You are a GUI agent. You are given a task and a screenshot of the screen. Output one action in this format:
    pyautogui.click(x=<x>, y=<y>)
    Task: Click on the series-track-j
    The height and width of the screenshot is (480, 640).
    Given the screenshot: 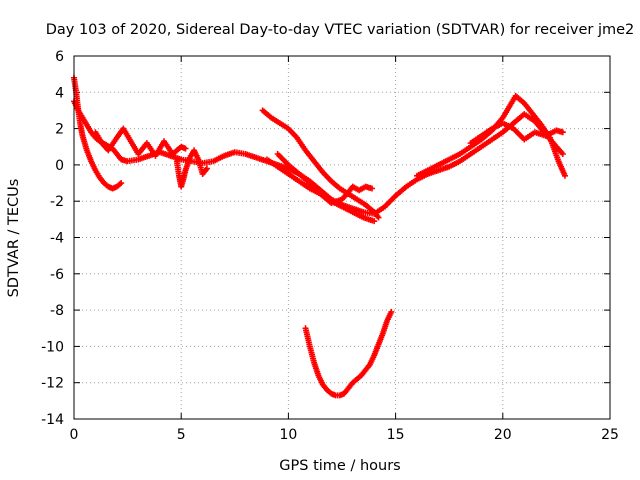 What is the action you would take?
    pyautogui.click(x=348, y=353)
    